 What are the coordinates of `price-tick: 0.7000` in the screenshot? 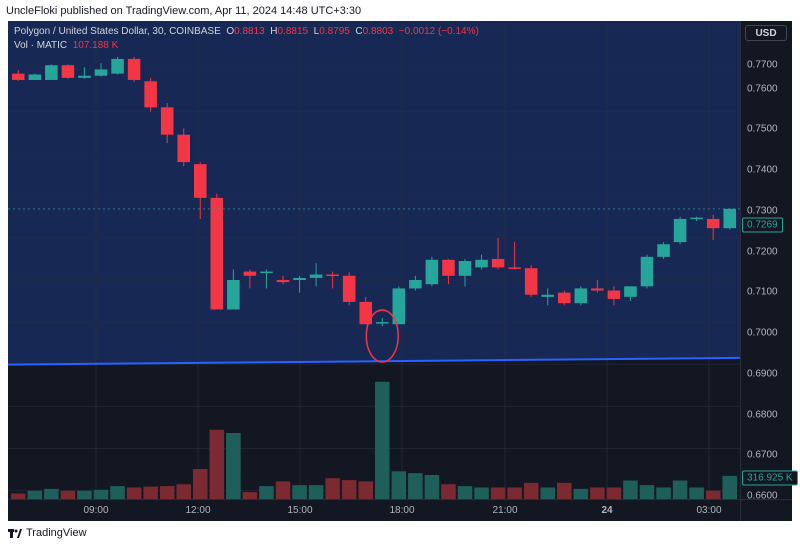 It's located at (762, 333).